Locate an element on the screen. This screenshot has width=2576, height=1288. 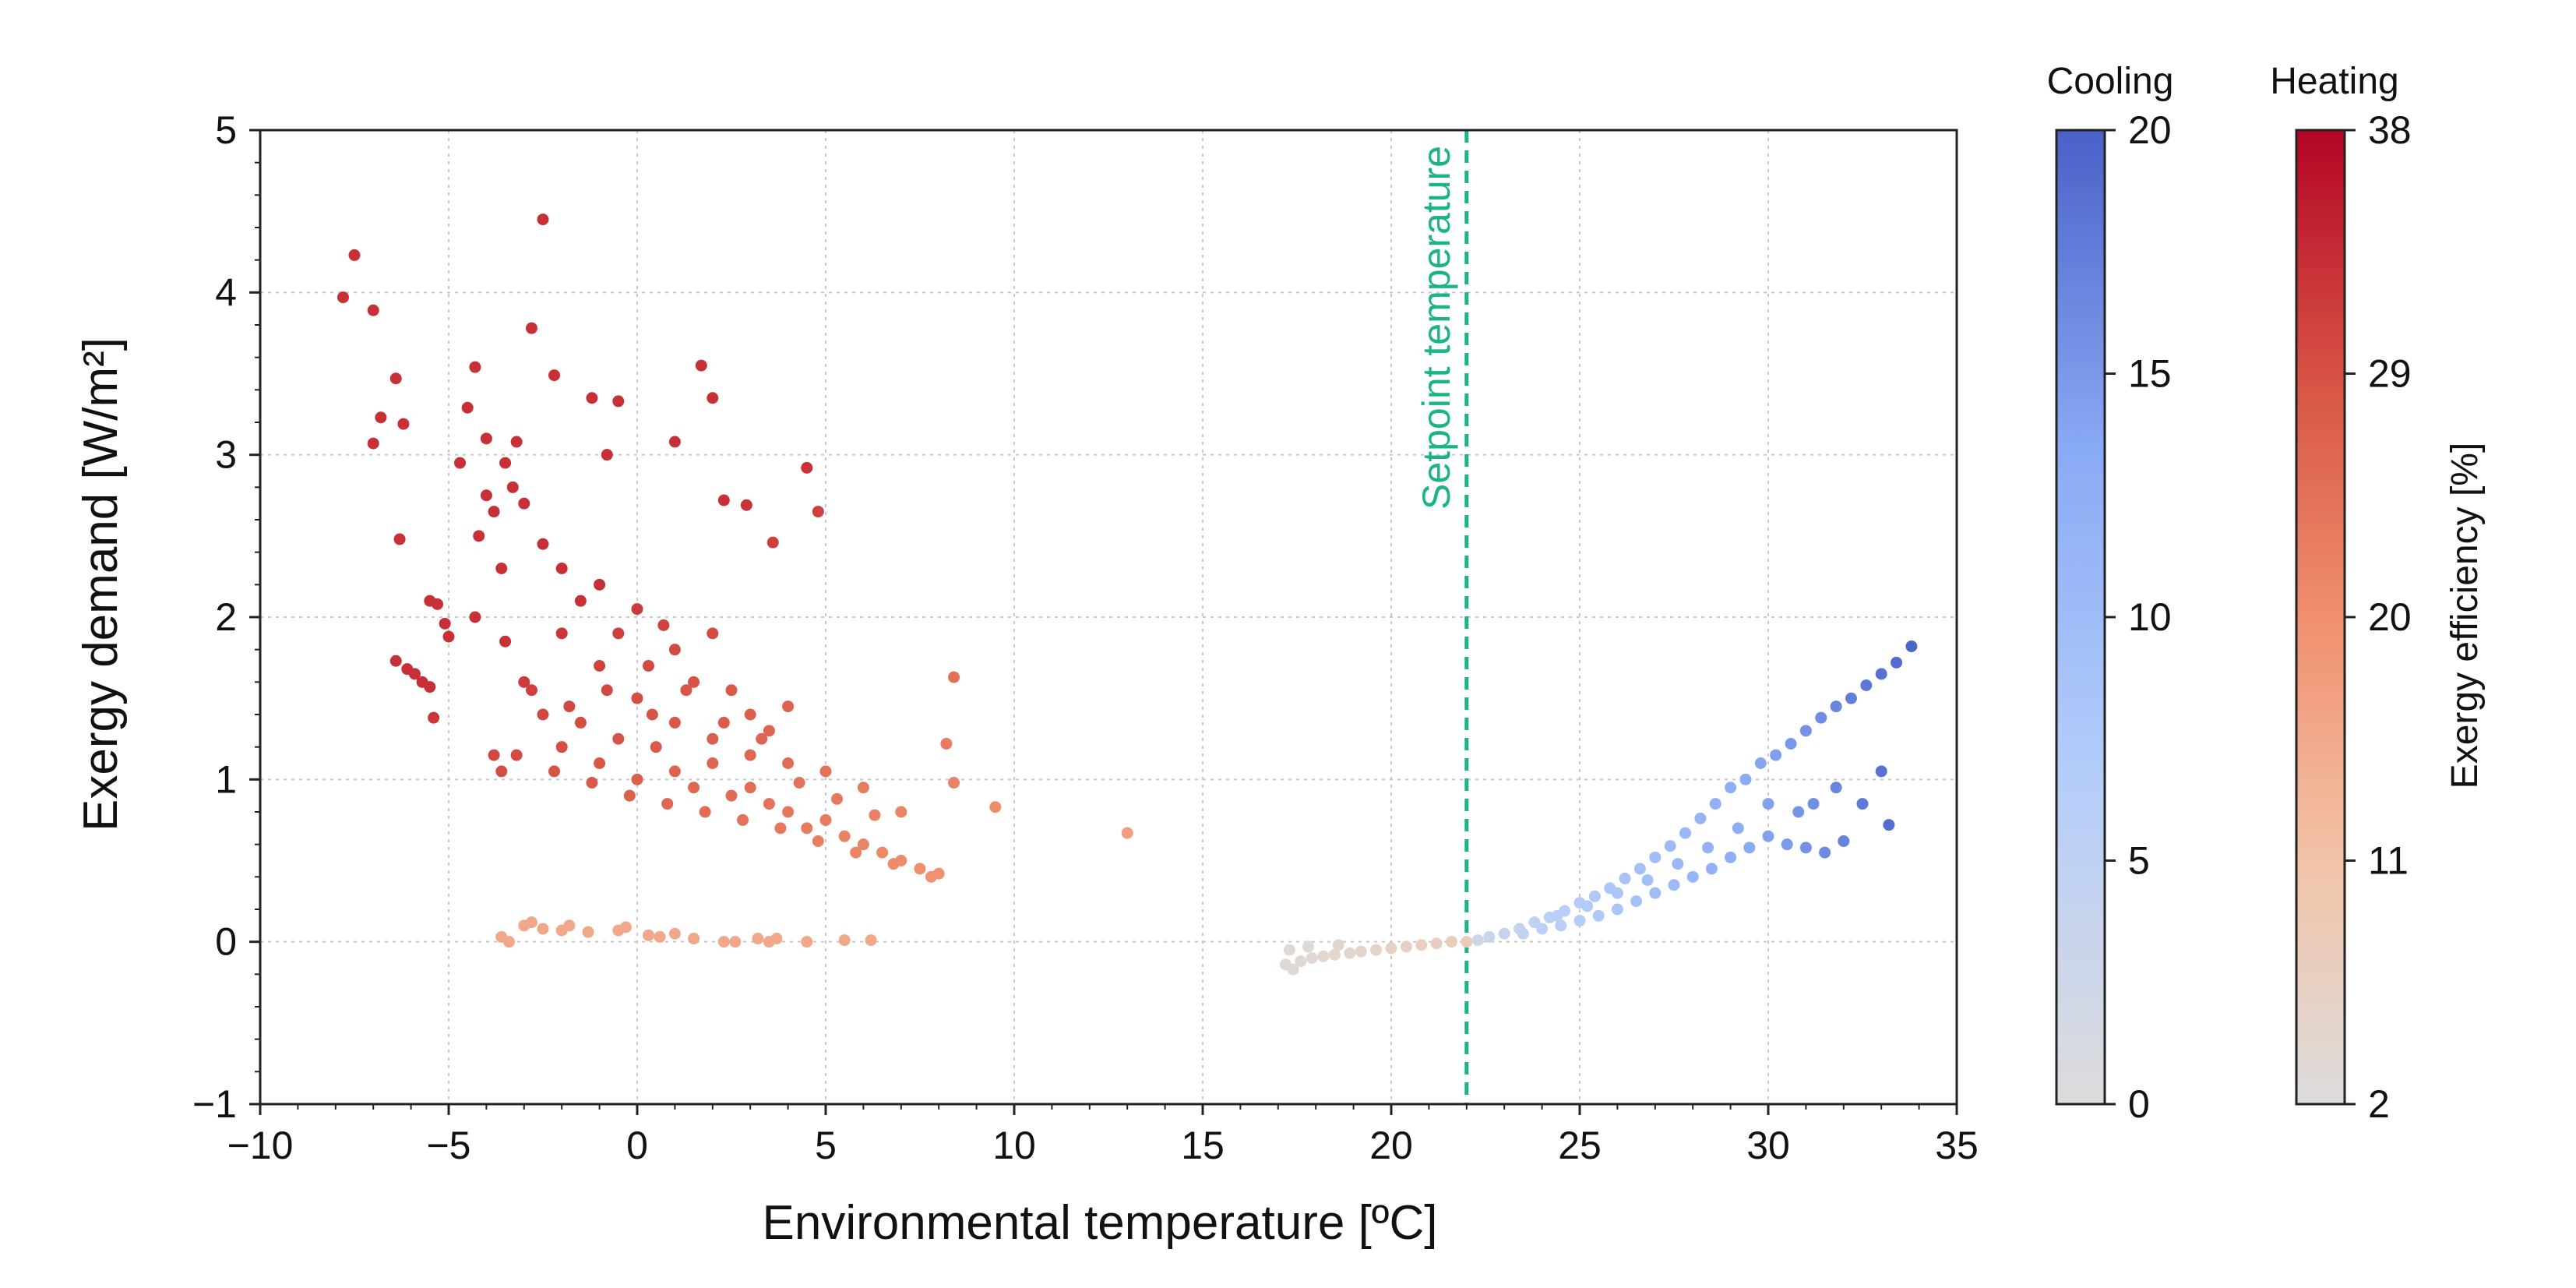
cooling-colorbar: Cooling 0 5 10 15 20 is located at coordinates (2110, 593).